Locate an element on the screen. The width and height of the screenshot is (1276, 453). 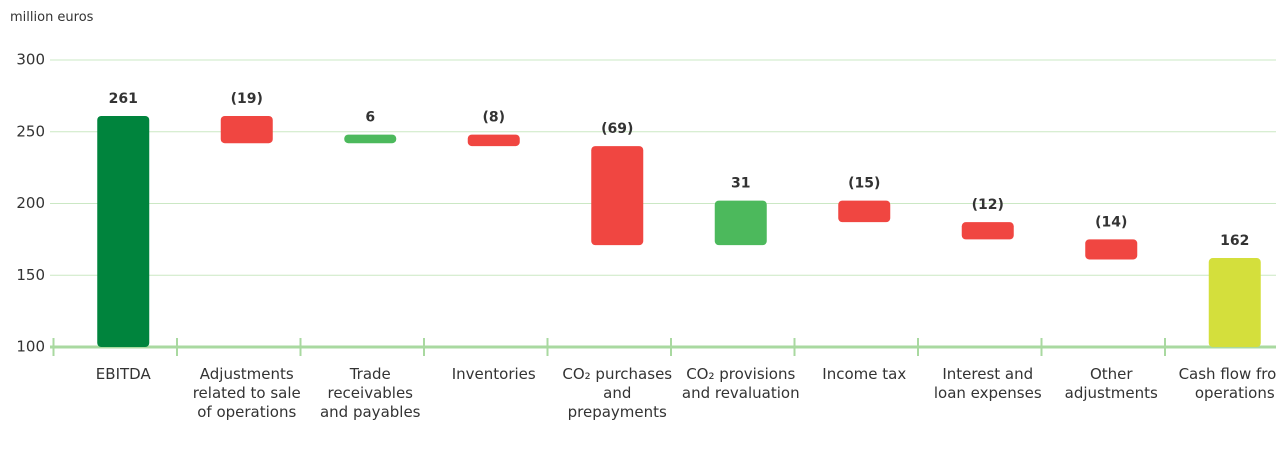
value-label: 261 is located at coordinates (123, 99).